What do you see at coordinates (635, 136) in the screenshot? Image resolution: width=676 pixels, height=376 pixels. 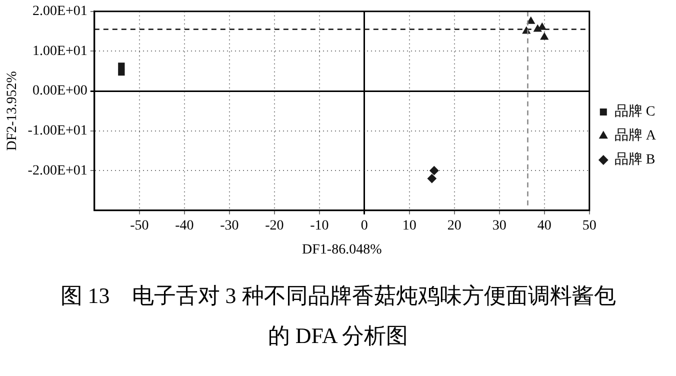 I see `legend-label: 品牌 A` at bounding box center [635, 136].